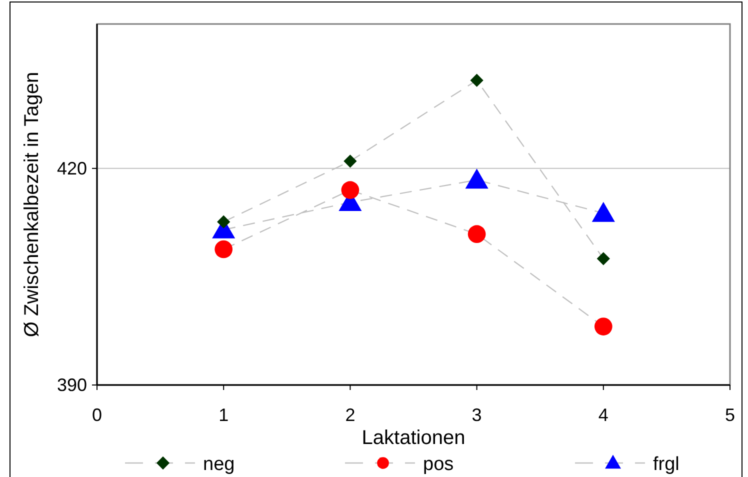 The height and width of the screenshot is (477, 748). What do you see at coordinates (97, 415) in the screenshot?
I see `x-tick-label: 0` at bounding box center [97, 415].